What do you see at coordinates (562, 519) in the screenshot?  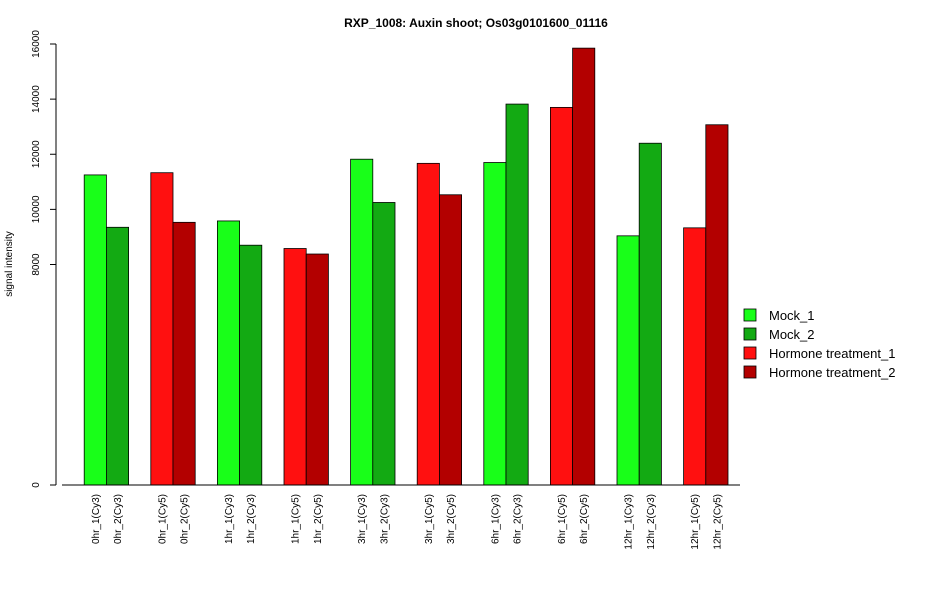 I see `x-tick-label: 6hr_1(Cy5)` at bounding box center [562, 519].